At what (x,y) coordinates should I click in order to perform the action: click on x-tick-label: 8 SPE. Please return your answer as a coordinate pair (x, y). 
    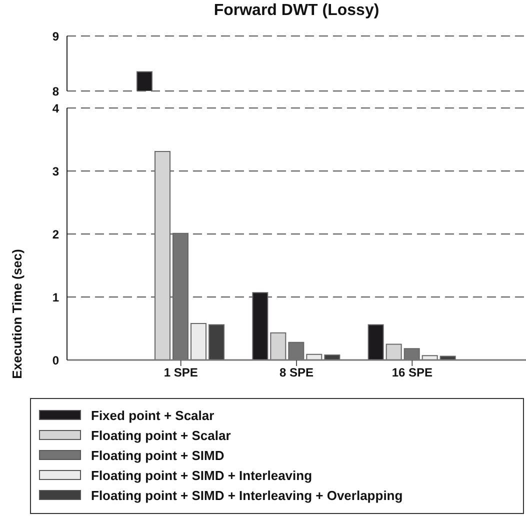
    Looking at the image, I should click on (296, 373).